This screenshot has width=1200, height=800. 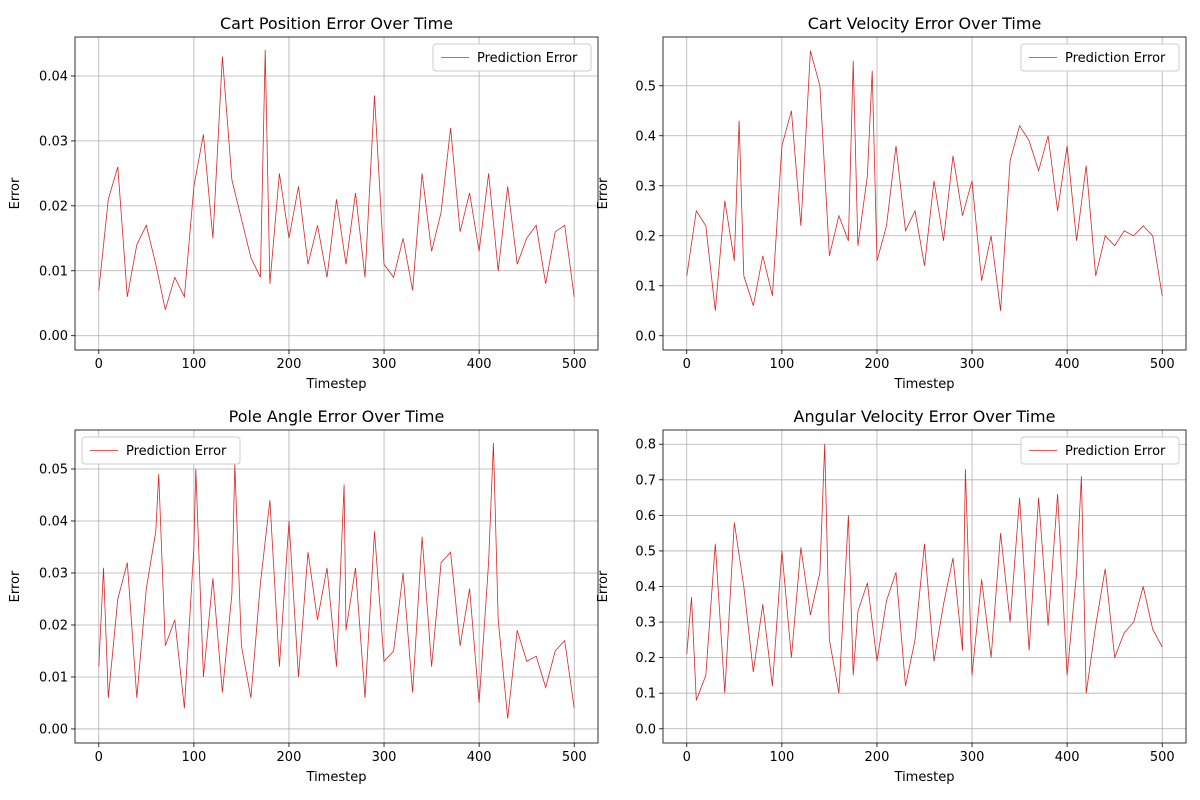 I want to click on y-tick-label: 0.7, so click(x=645, y=480).